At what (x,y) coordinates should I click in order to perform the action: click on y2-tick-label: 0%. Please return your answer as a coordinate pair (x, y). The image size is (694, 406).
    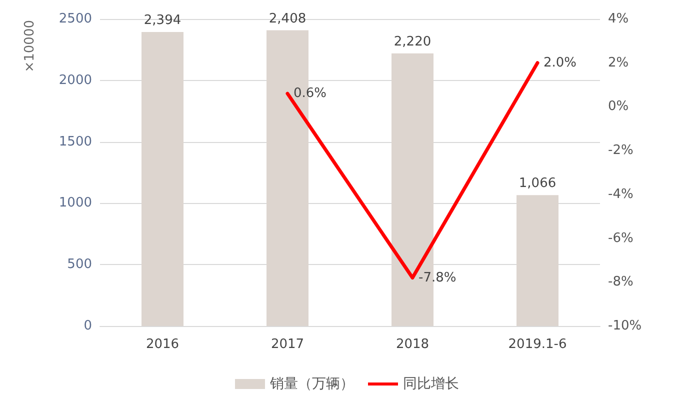
    Looking at the image, I should click on (618, 106).